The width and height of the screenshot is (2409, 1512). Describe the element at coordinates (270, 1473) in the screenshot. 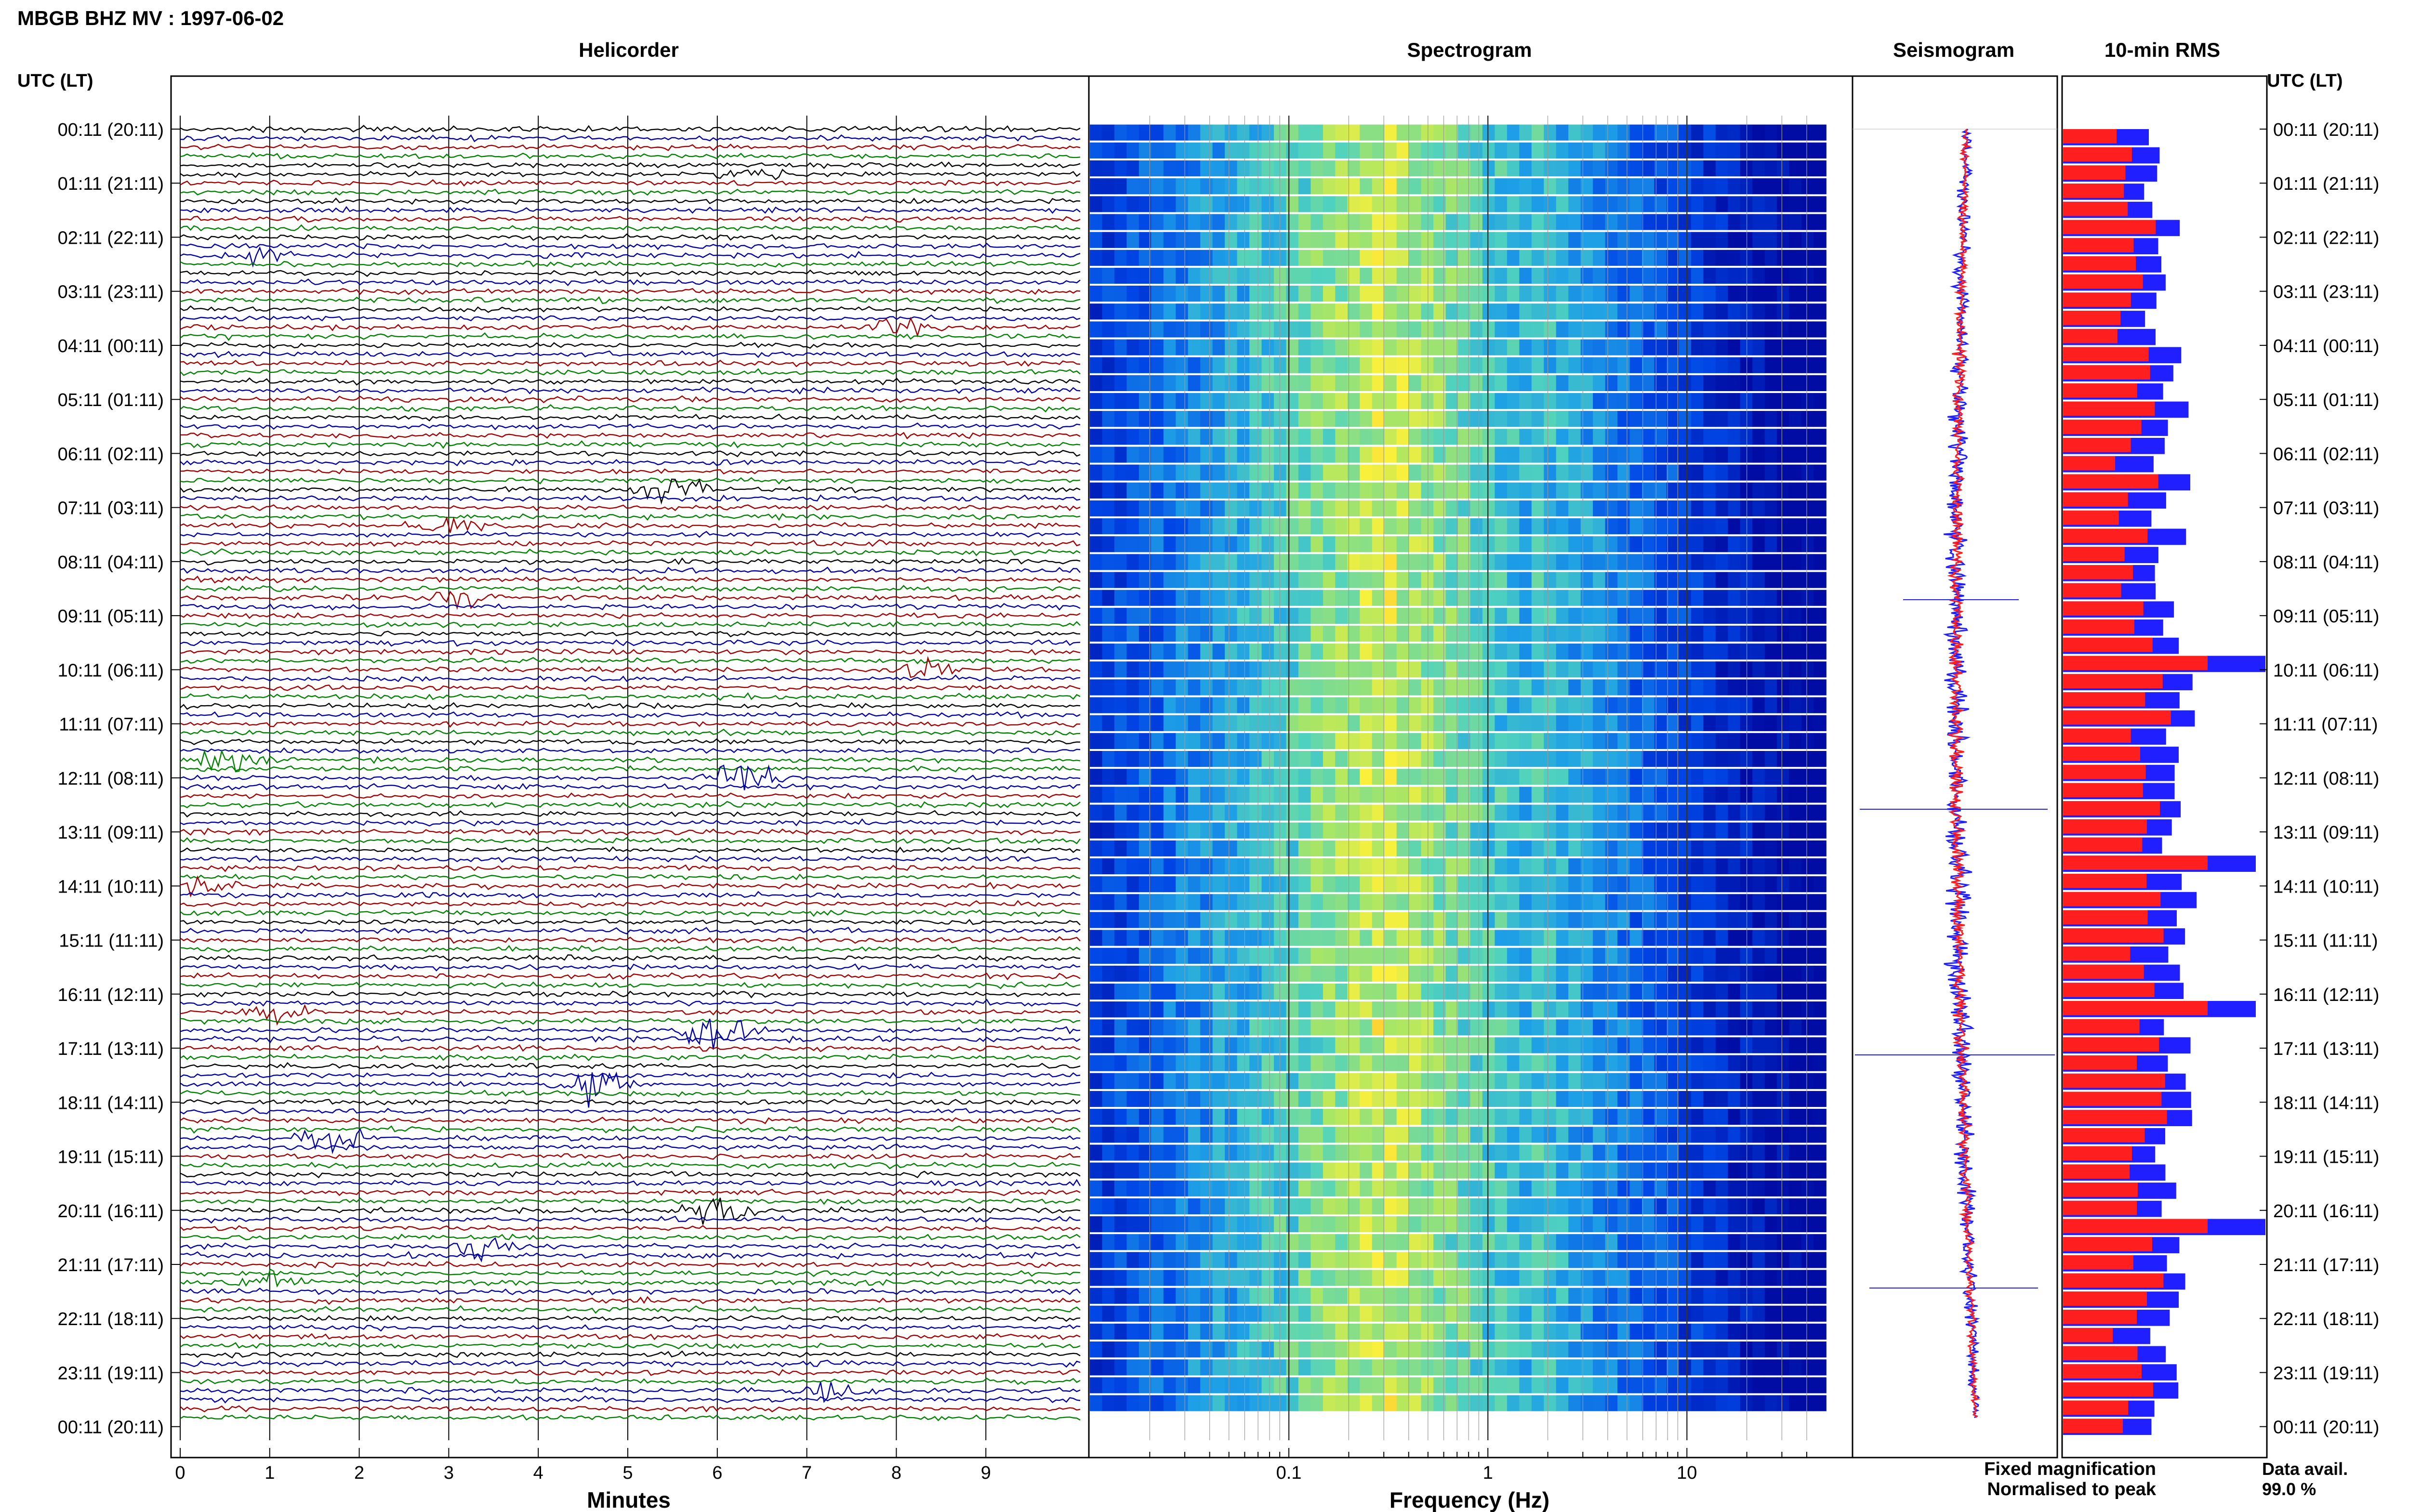

I see `minute-tick-label: 1` at that location.